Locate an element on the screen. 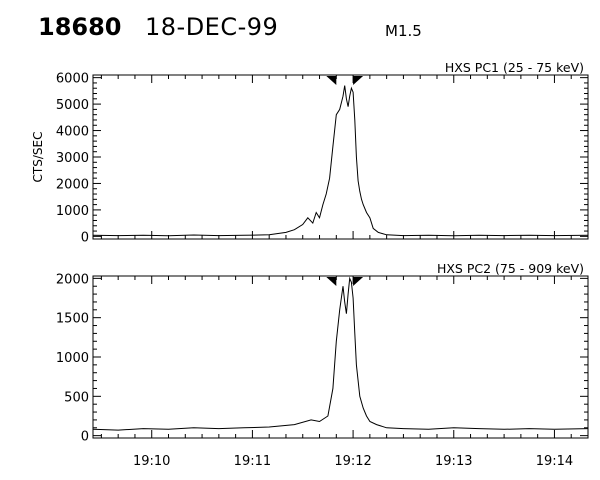 This screenshot has width=600, height=480. x-tick-label: 19:14 is located at coordinates (554, 461).